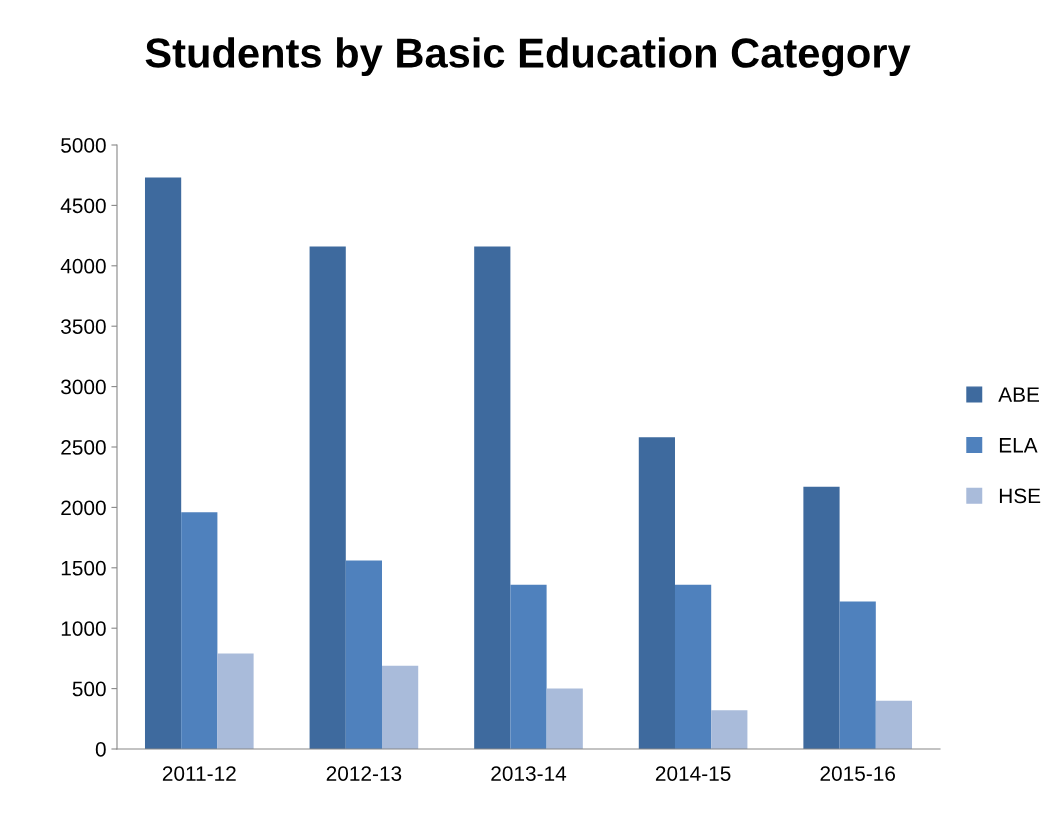  Describe the element at coordinates (83, 206) in the screenshot. I see `y-tick-label: 4500` at that location.